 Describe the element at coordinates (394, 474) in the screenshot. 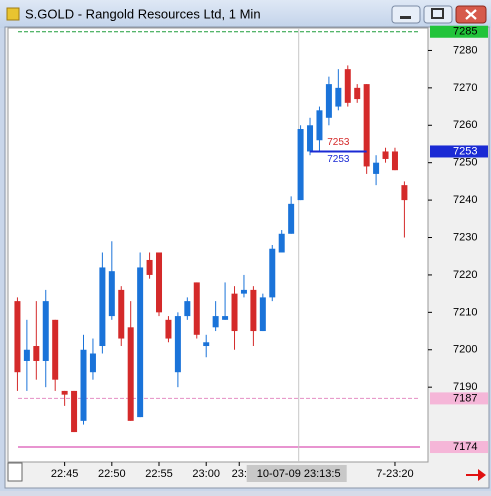

I see `x-tick-label: 7-23:20` at that location.